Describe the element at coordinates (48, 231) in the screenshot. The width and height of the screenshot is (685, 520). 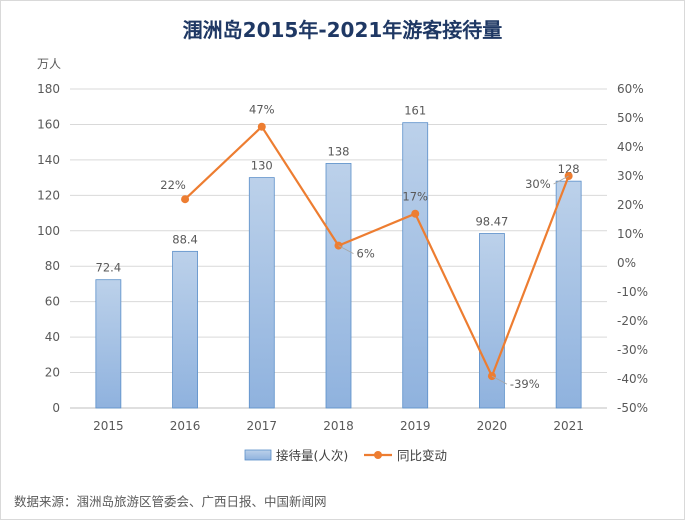
I see `left-axis-tick: 100` at that location.